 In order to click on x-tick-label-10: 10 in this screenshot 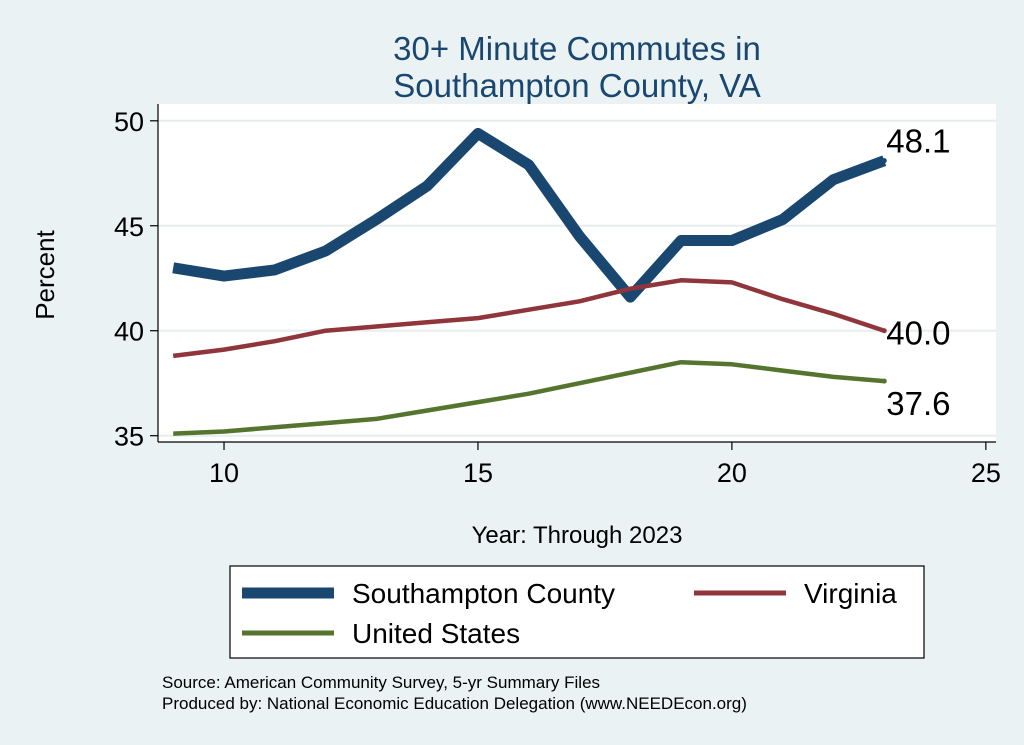, I will do `click(224, 473)`.